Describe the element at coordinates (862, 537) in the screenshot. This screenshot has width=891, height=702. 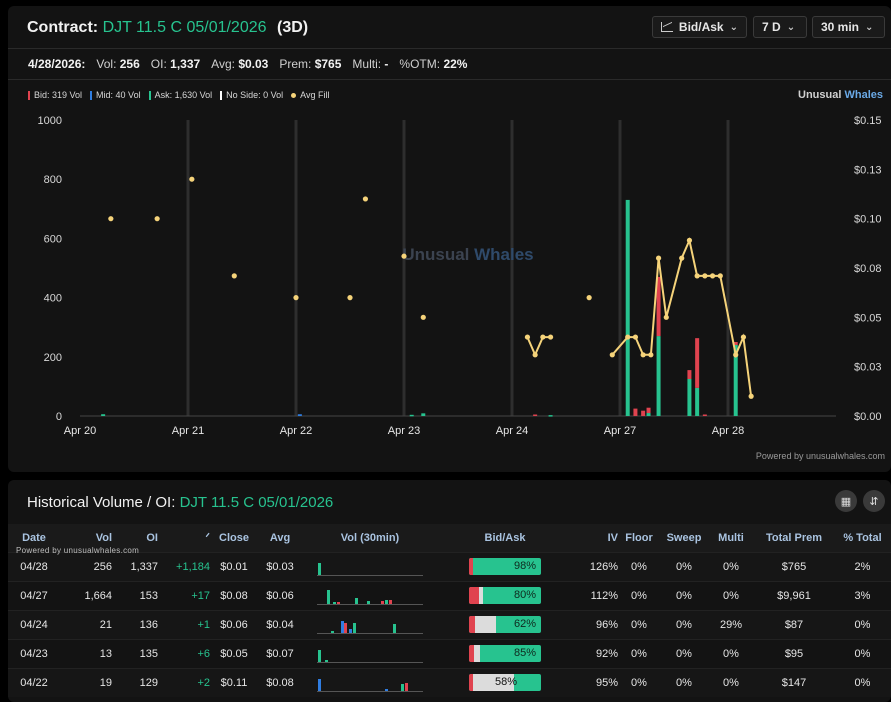
I see `column-header: % Total` at that location.